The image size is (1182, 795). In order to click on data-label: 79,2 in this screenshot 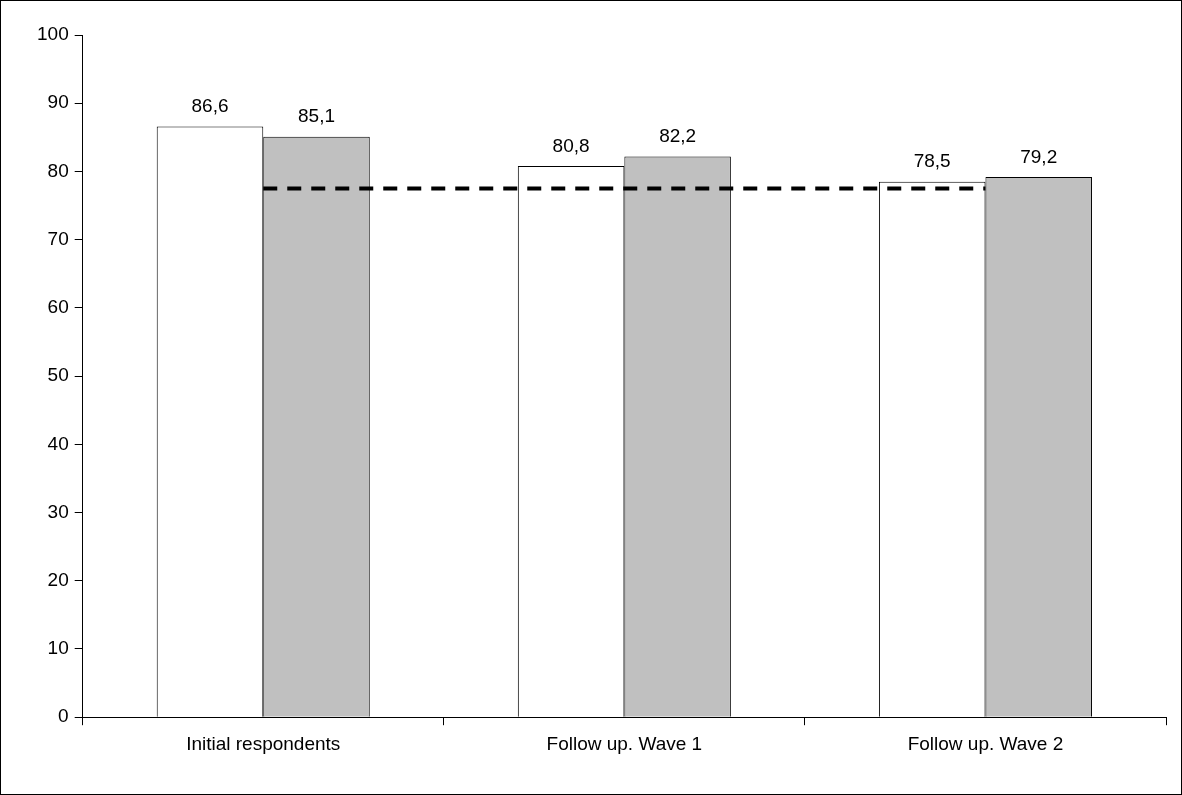, I will do `click(1039, 156)`.